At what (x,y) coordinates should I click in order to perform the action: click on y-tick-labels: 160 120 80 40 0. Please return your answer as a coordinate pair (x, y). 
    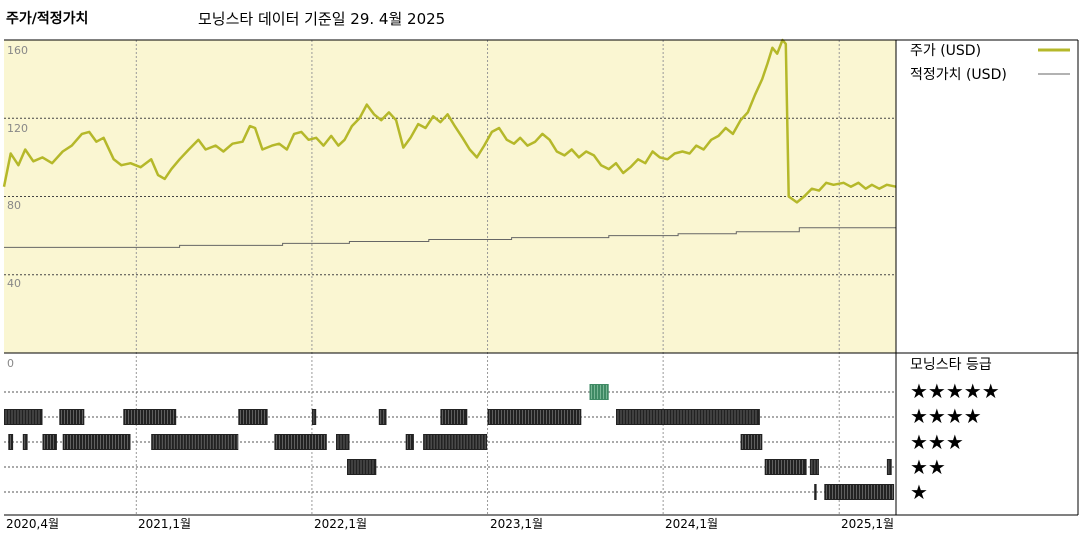
    Looking at the image, I should click on (17, 207).